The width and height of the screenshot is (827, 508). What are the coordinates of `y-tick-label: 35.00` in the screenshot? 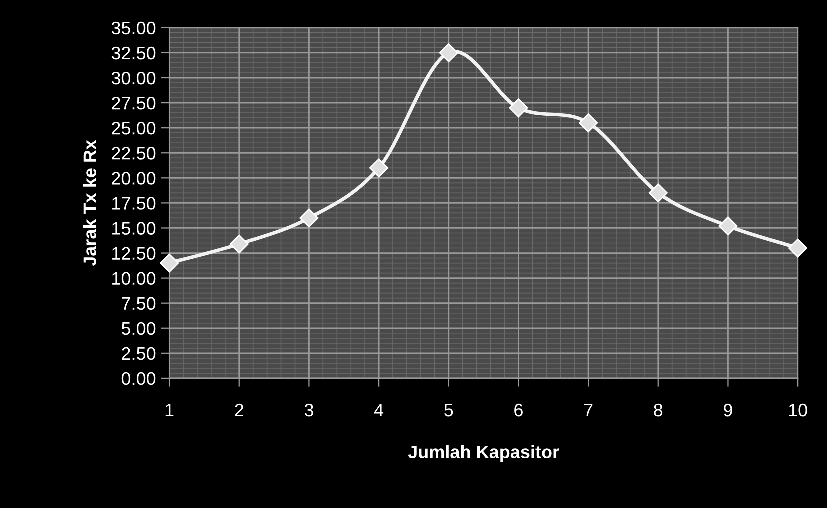 It's located at (134, 28).